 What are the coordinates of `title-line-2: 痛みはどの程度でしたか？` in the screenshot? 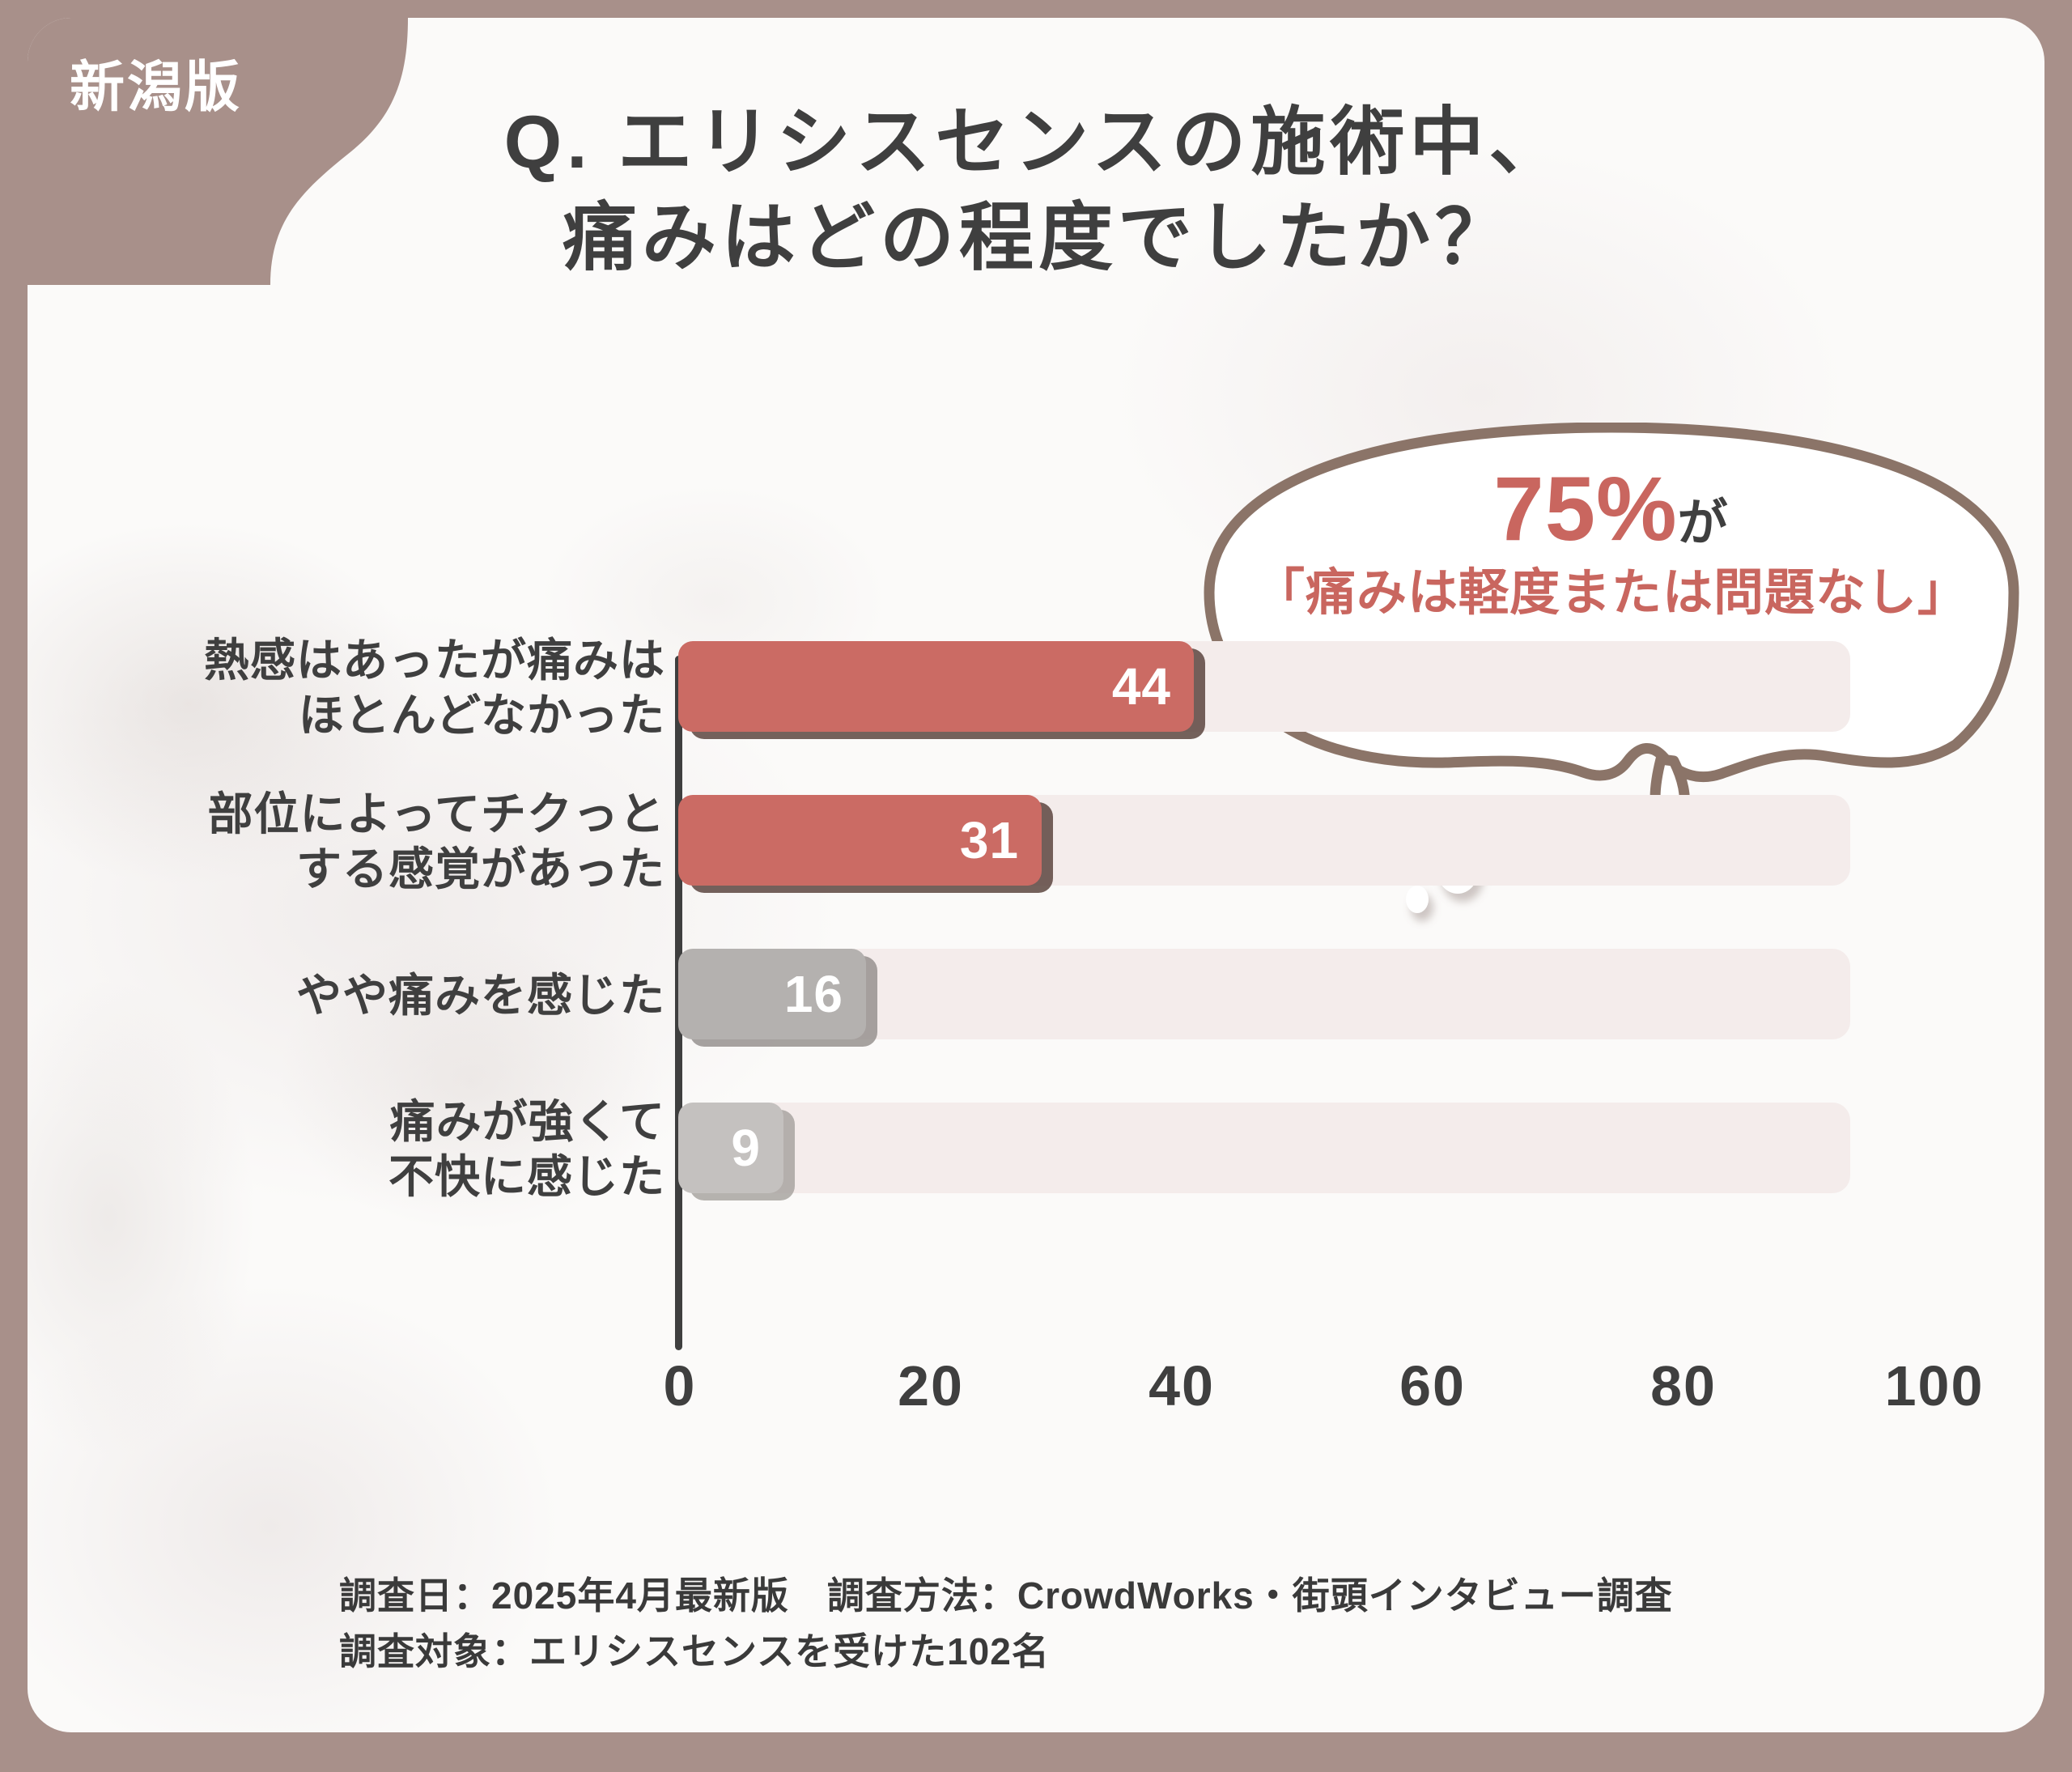 It's located at (1038, 238).